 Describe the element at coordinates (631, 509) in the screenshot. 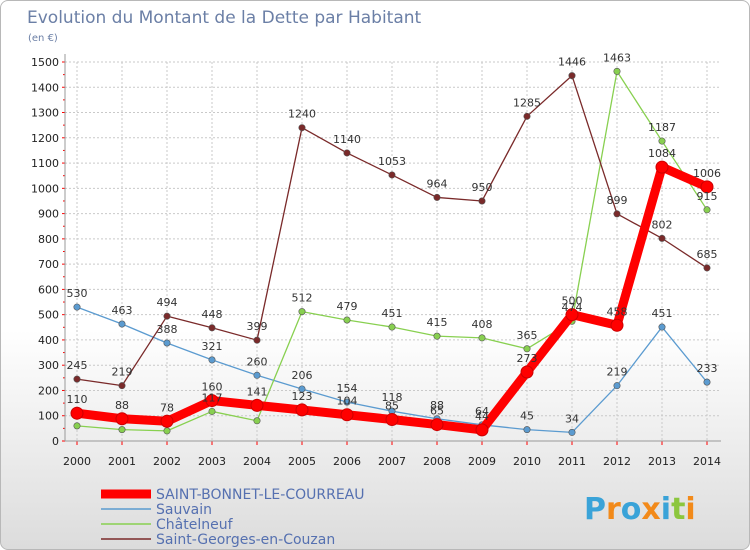

I see `logo-letter: o` at that location.